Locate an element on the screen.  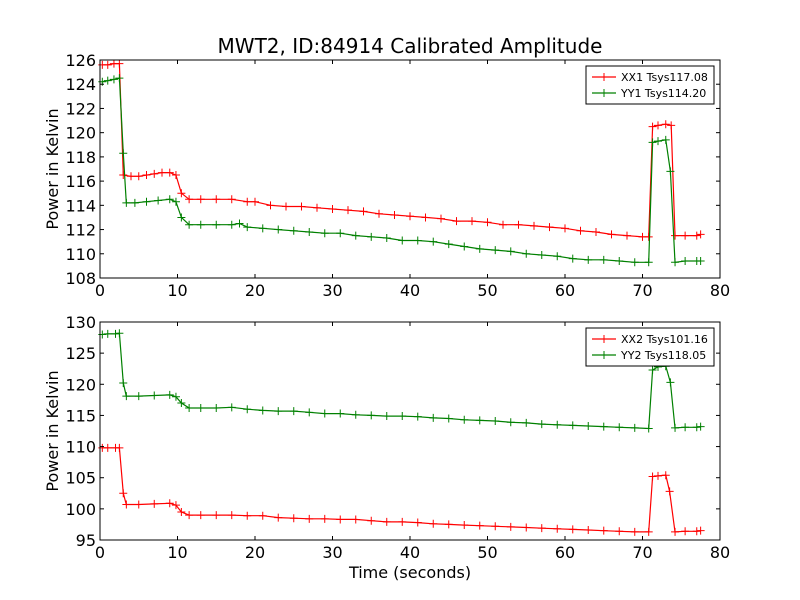
y-tick-label: 120 is located at coordinates (80, 384).